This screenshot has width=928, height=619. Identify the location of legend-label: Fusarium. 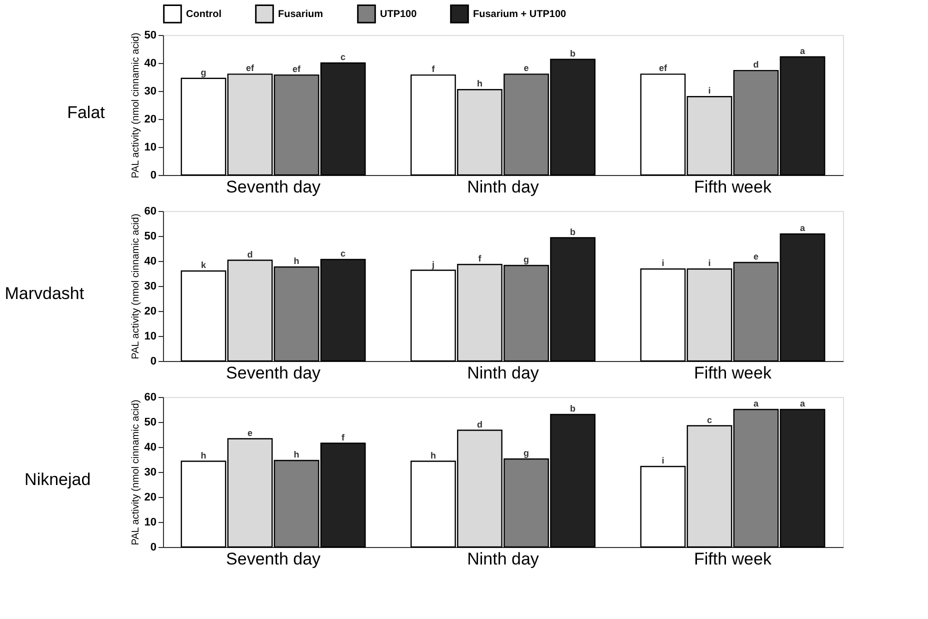
(301, 14).